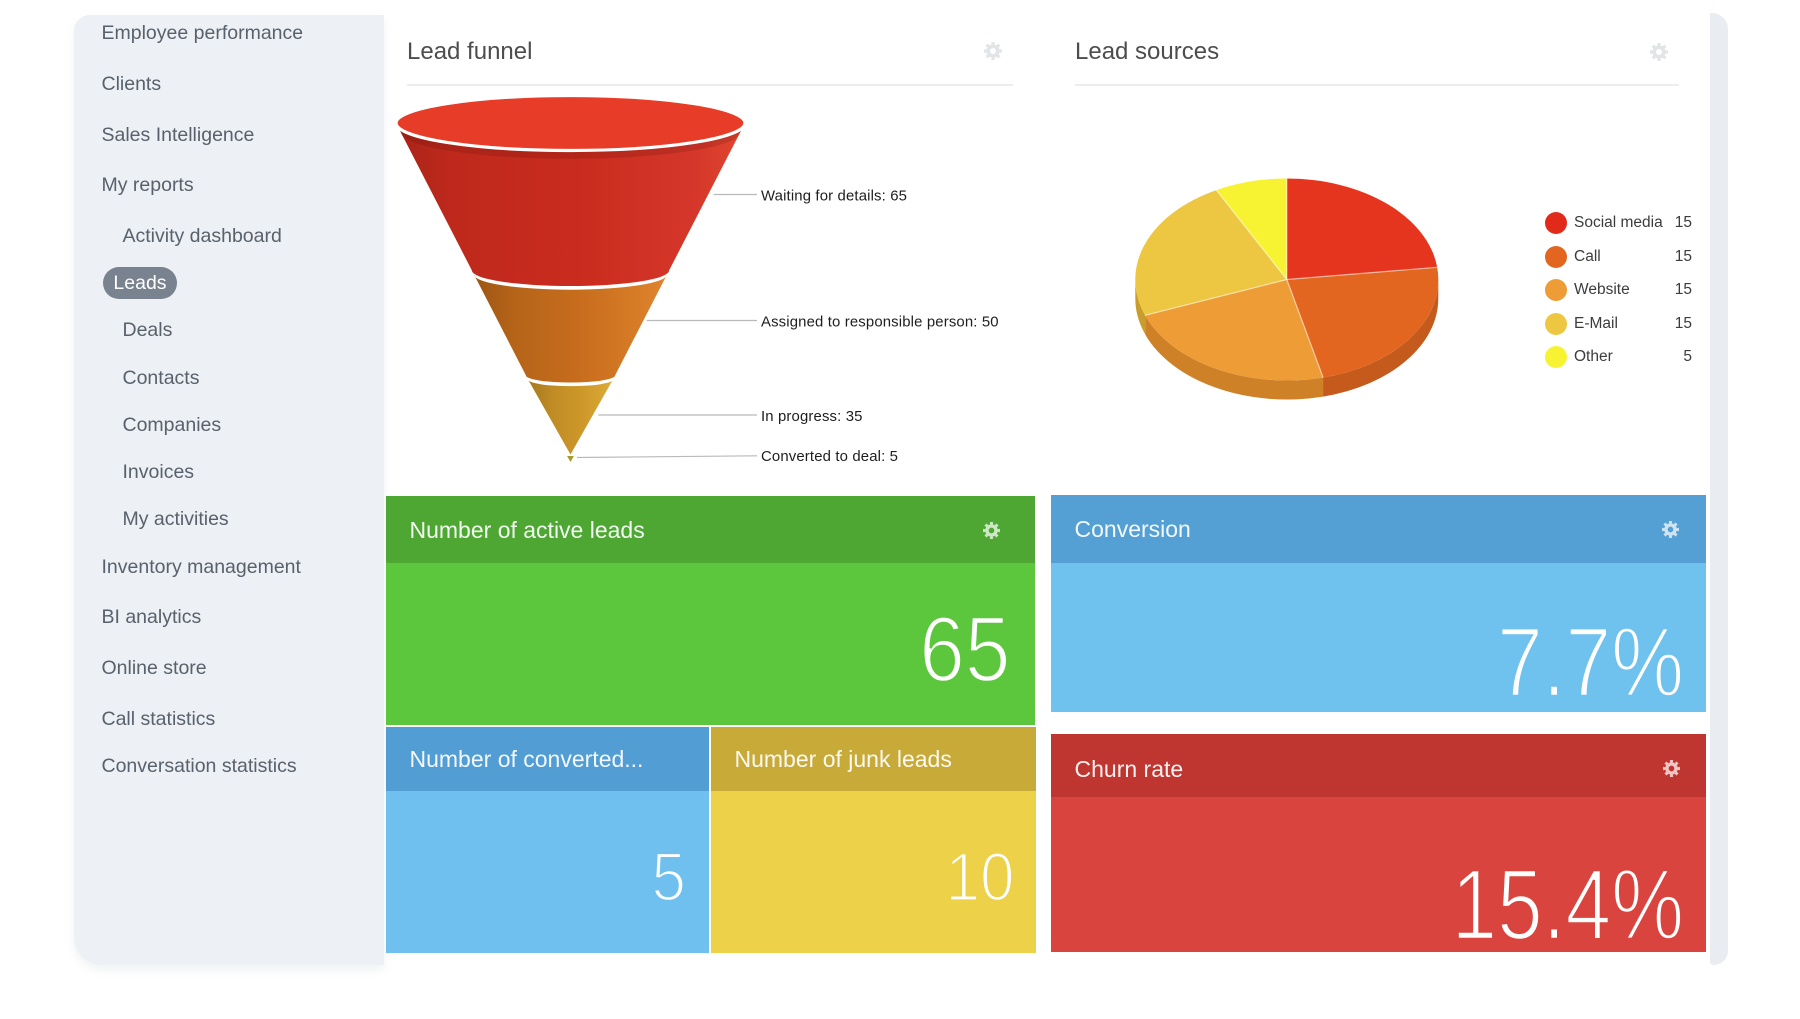  Describe the element at coordinates (880, 322) in the screenshot. I see `svg-text:Assigned to responsible person: Assigned to responsible person: 50` at that location.